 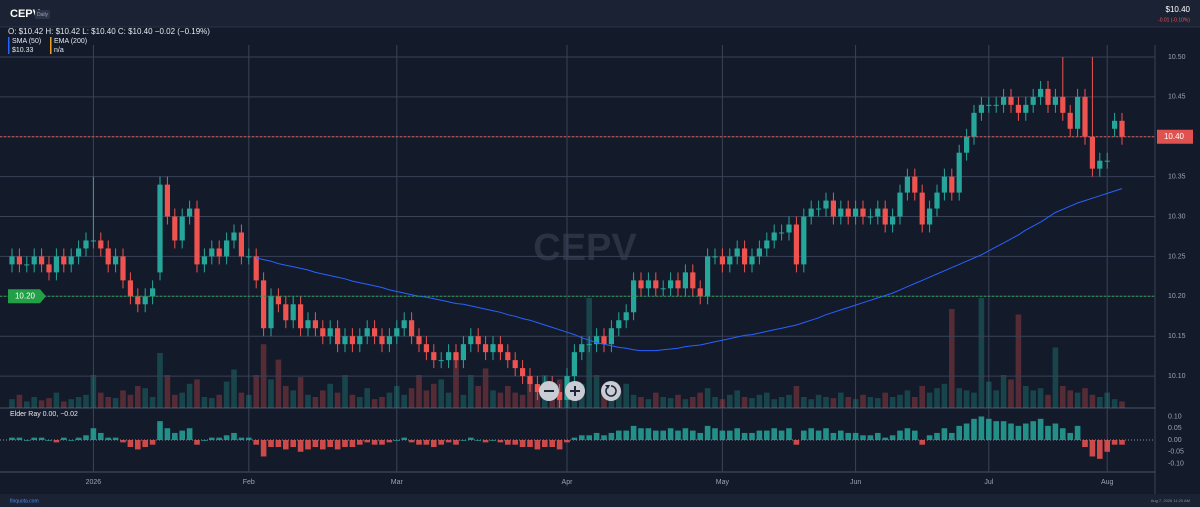 What do you see at coordinates (26, 41) in the screenshot?
I see `sma-name: SMA (50)` at bounding box center [26, 41].